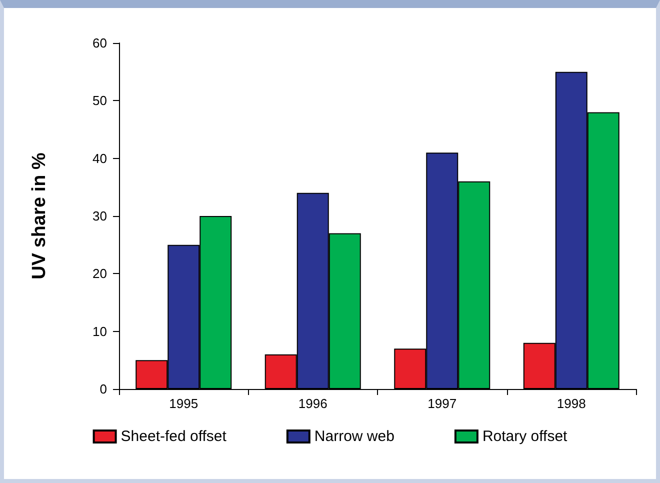  What do you see at coordinates (99, 274) in the screenshot?
I see `y-tick-label: 20` at bounding box center [99, 274].